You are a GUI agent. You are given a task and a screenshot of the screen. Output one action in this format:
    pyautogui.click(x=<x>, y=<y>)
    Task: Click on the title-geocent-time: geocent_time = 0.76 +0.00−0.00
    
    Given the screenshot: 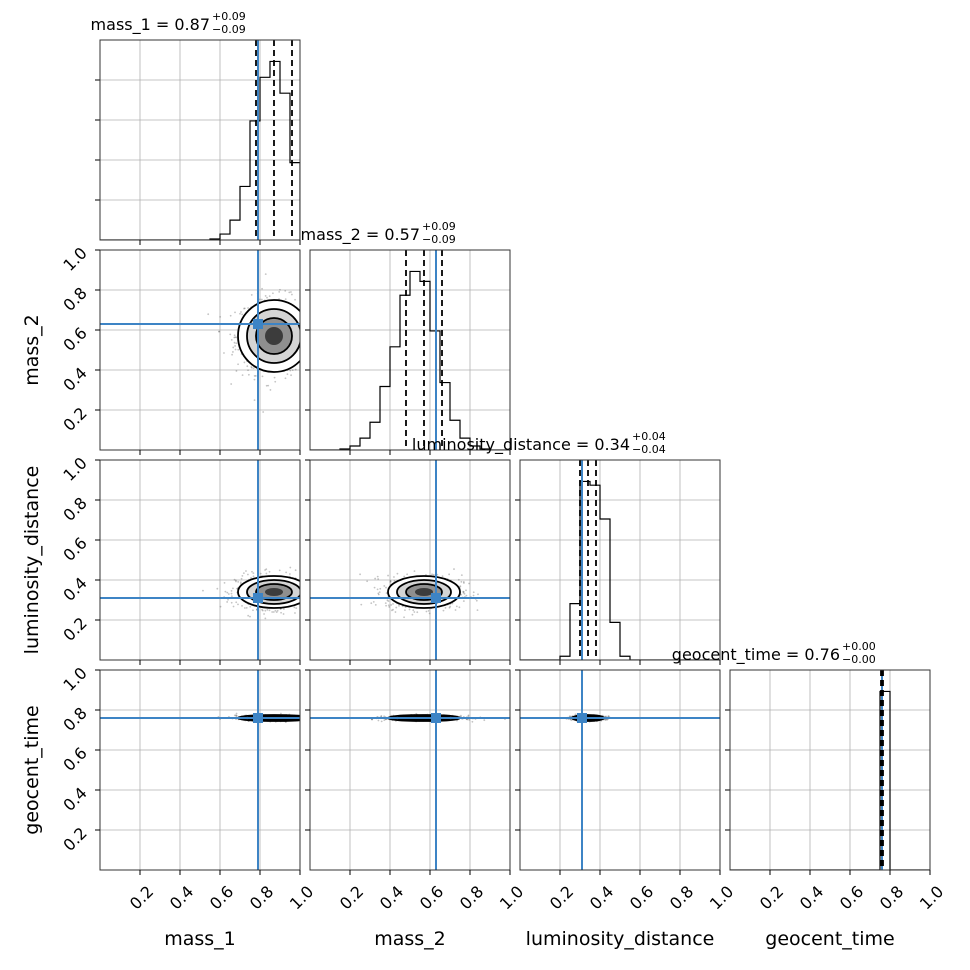 What is the action you would take?
    pyautogui.click(x=774, y=653)
    